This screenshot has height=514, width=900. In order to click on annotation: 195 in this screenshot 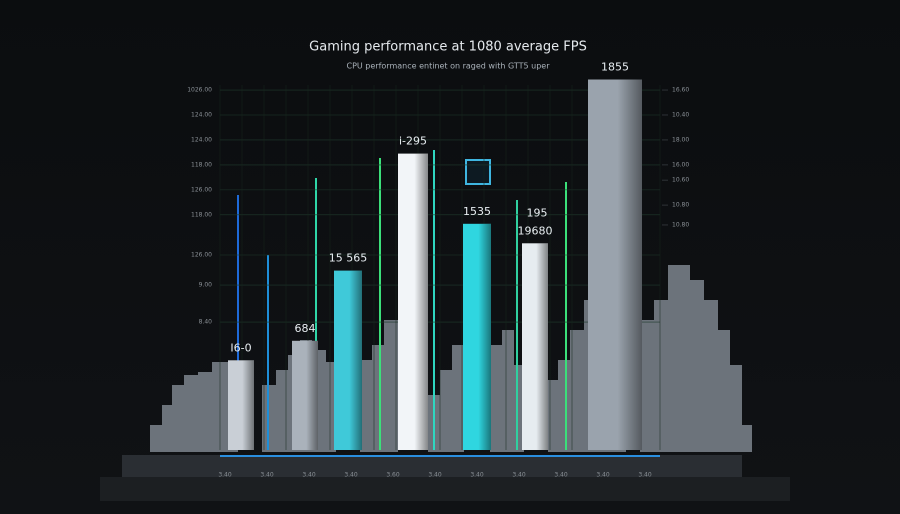, I will do `click(537, 212)`.